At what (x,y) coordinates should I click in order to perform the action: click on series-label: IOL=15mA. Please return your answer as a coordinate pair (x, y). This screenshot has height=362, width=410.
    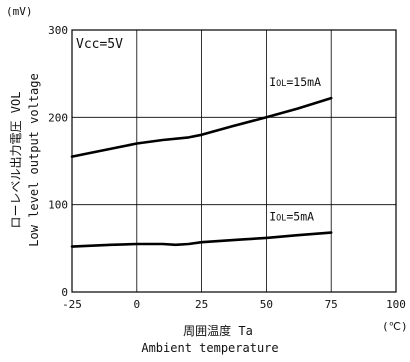
    Looking at the image, I should click on (295, 82).